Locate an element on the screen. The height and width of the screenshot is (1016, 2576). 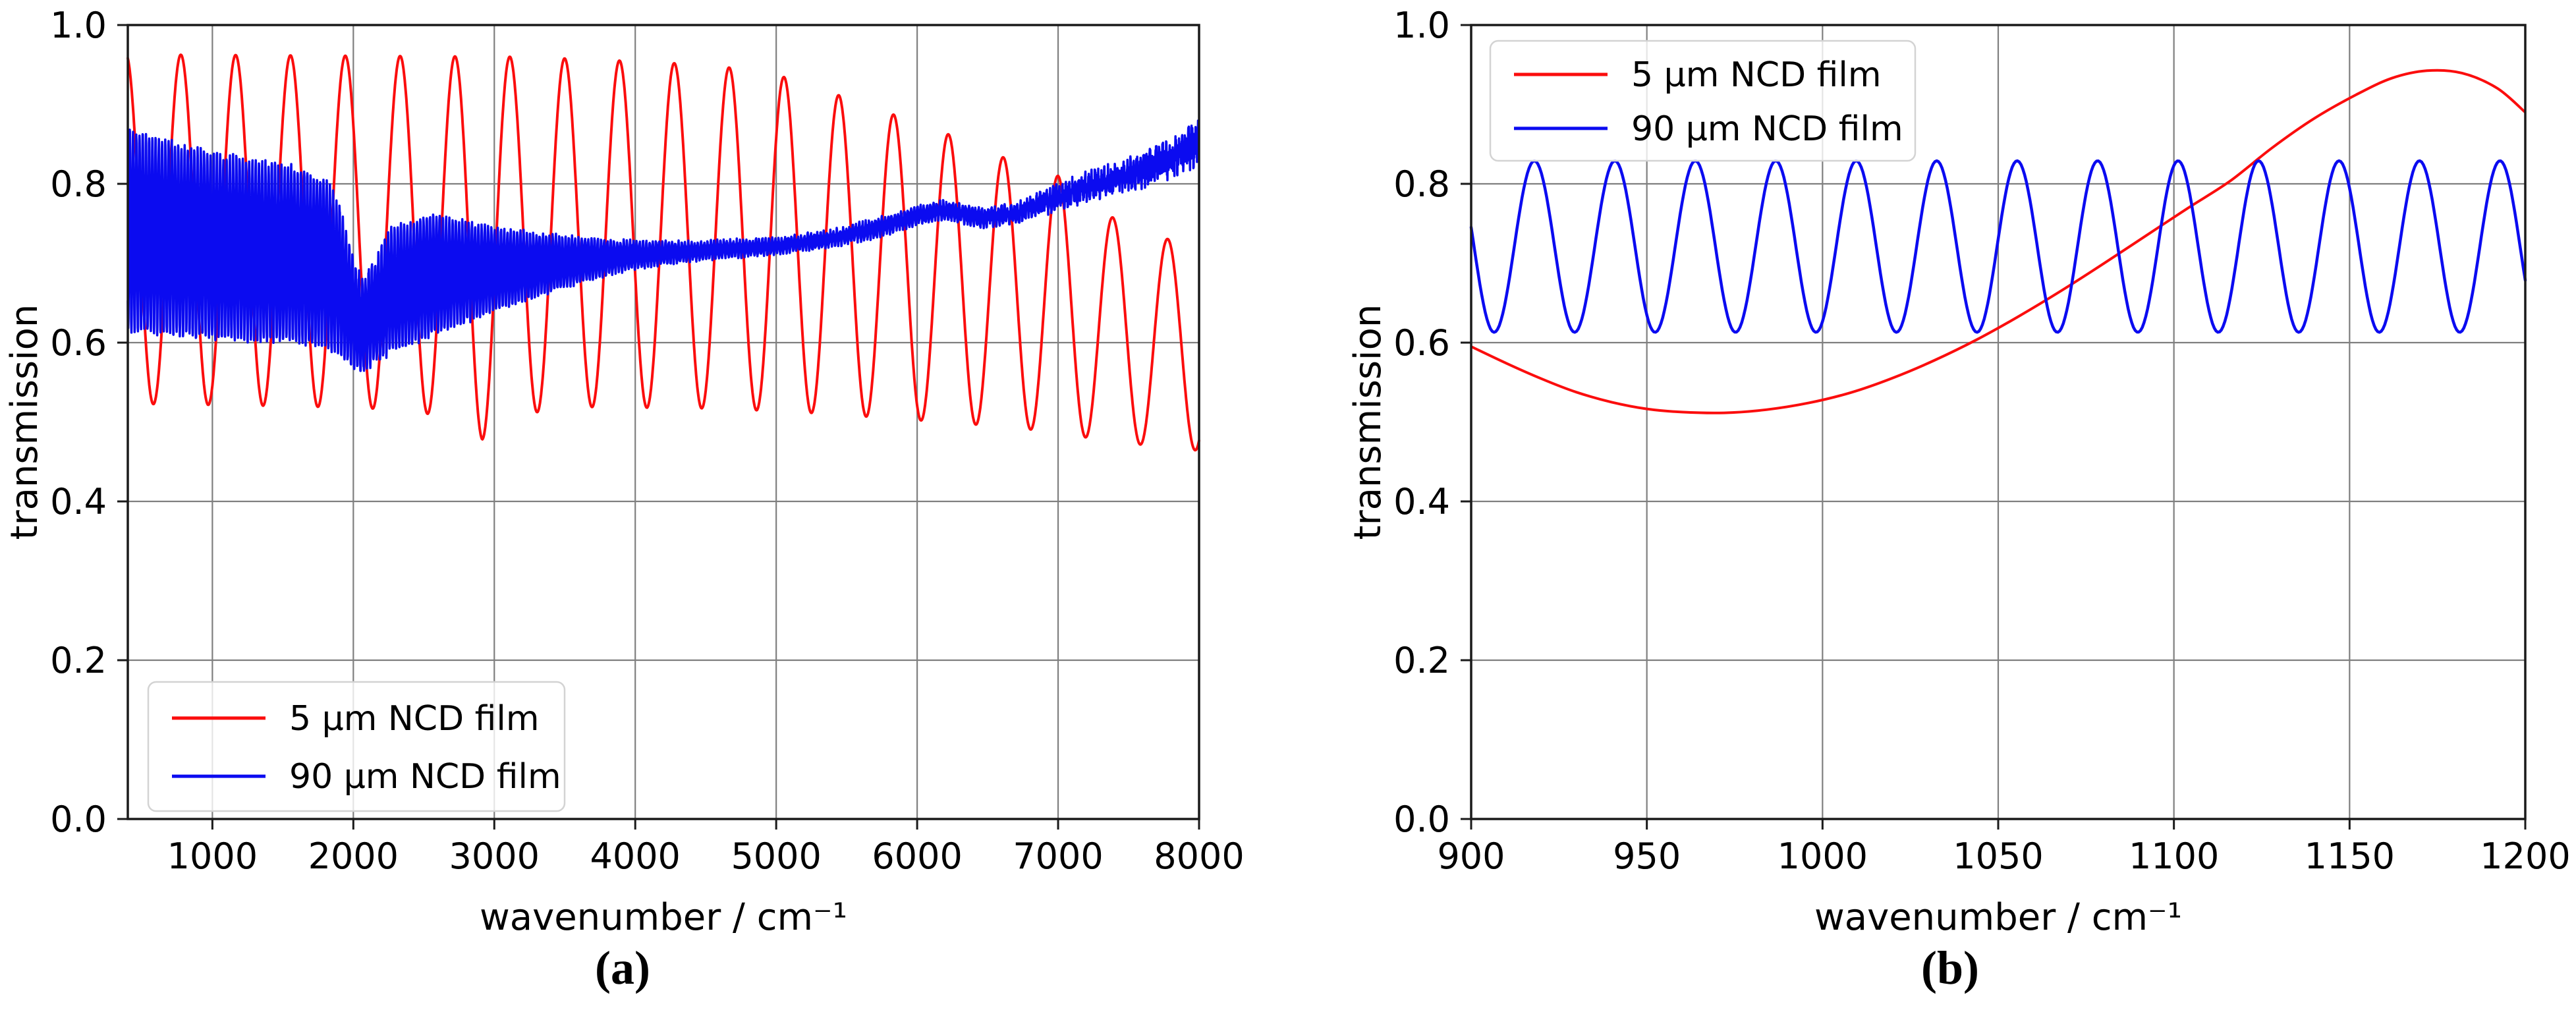
x-tick-label: 7000 is located at coordinates (1058, 856).